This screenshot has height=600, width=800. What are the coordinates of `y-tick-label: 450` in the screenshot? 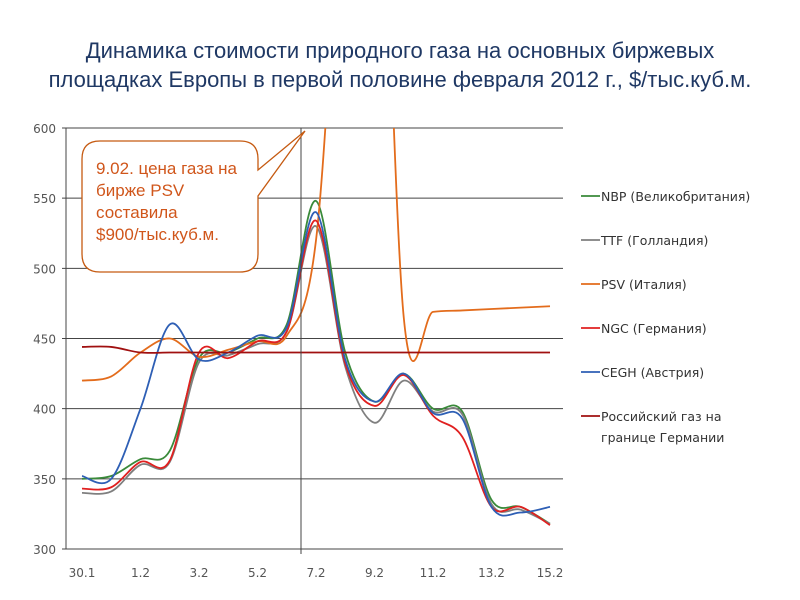 It's located at (44, 340).